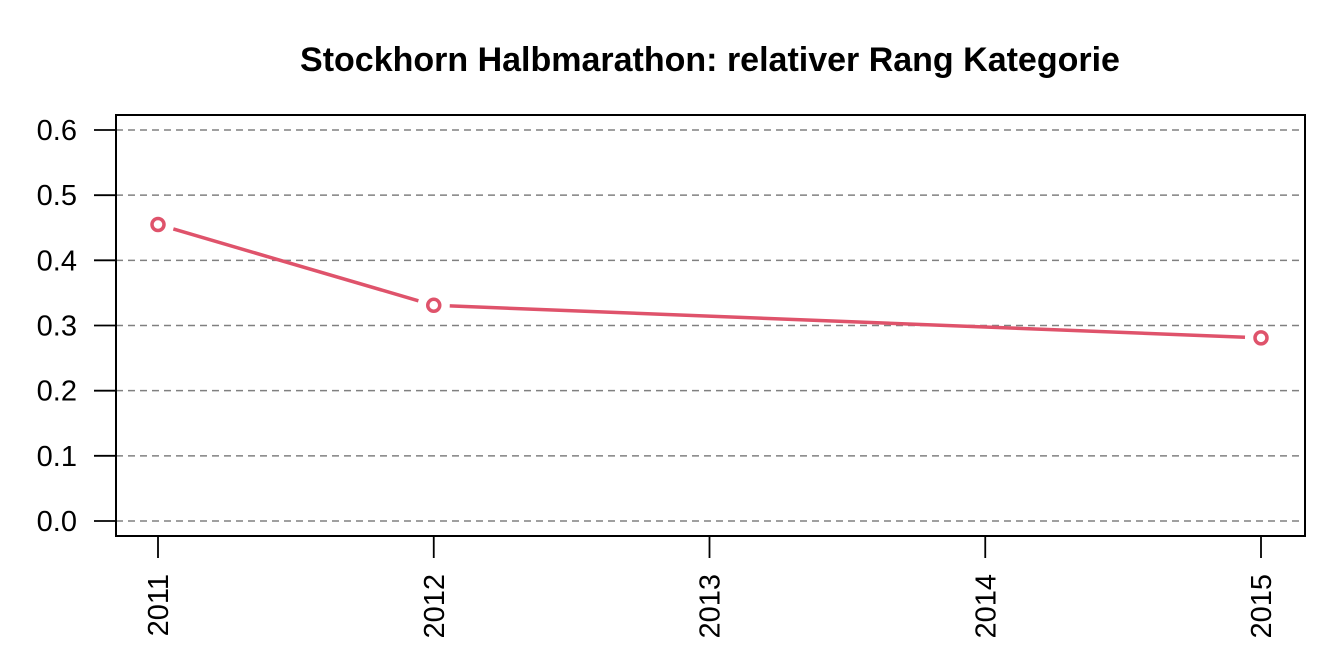 The height and width of the screenshot is (672, 1344). I want to click on y-tick-label: 0.4, so click(57, 261).